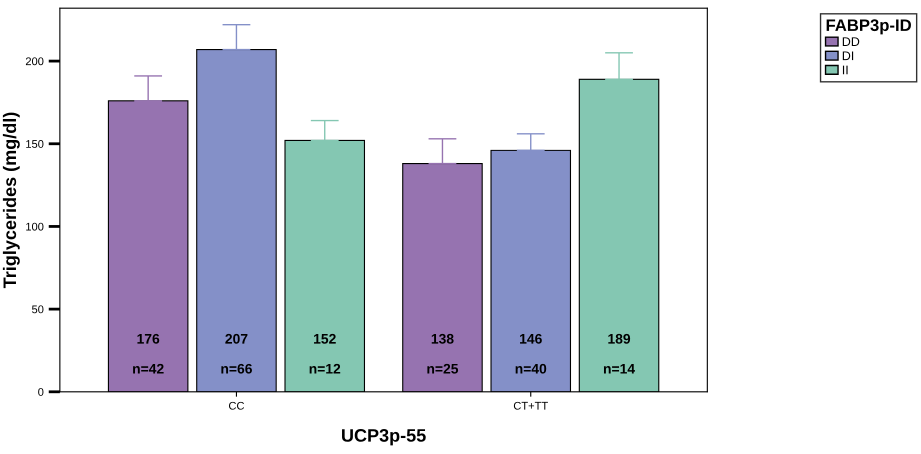 The height and width of the screenshot is (454, 921). I want to click on y-tick-label: 0, so click(41, 392).